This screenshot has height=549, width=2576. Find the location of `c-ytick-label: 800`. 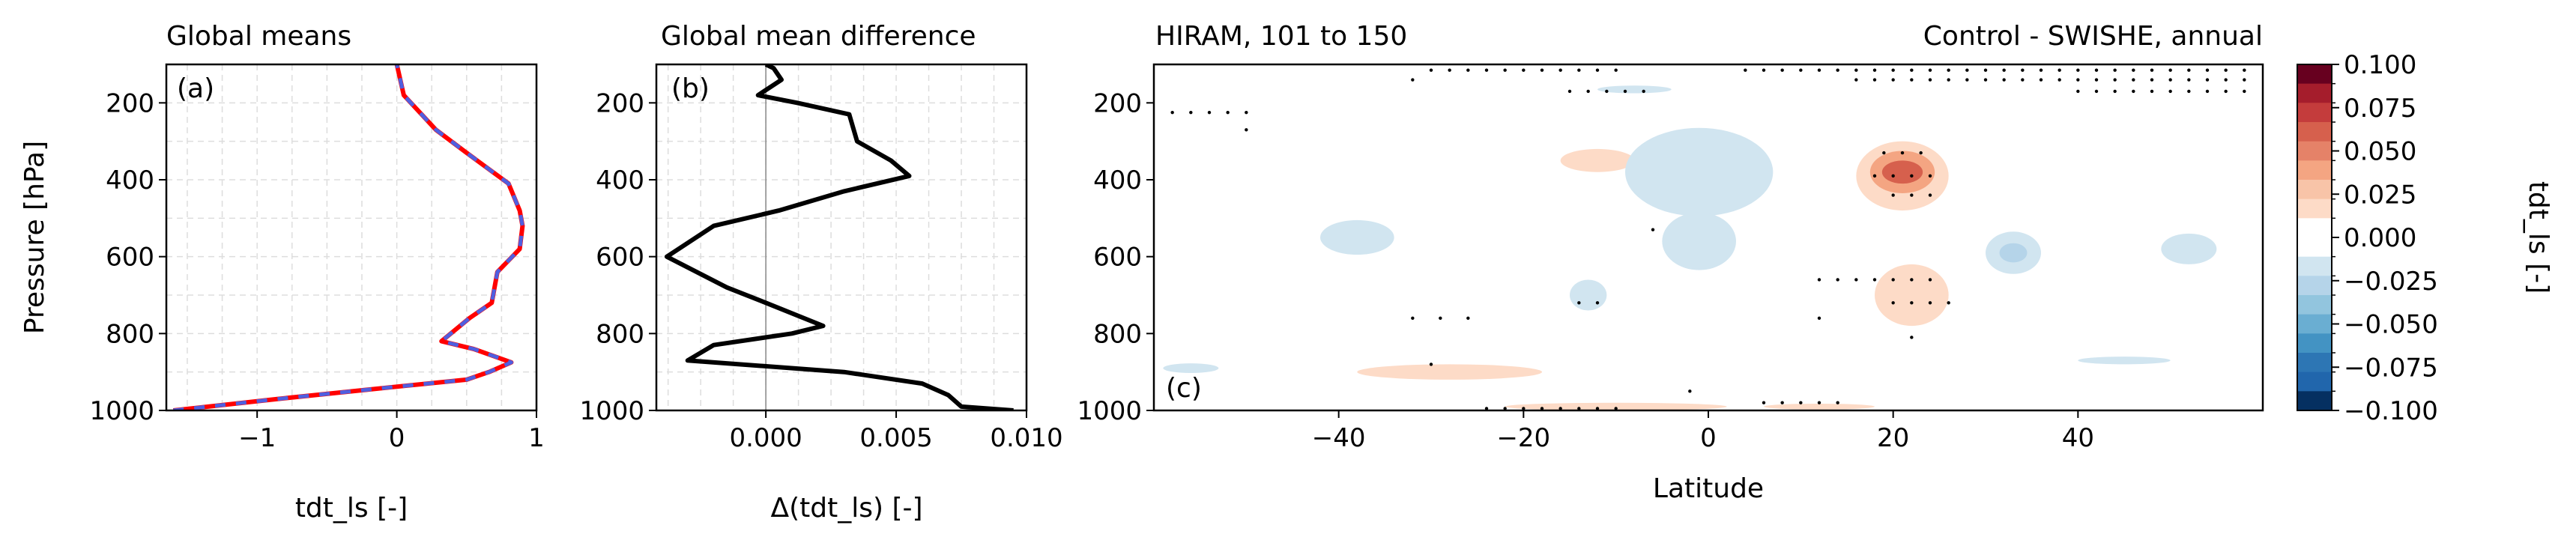

c-ytick-label: 800 is located at coordinates (1117, 334).